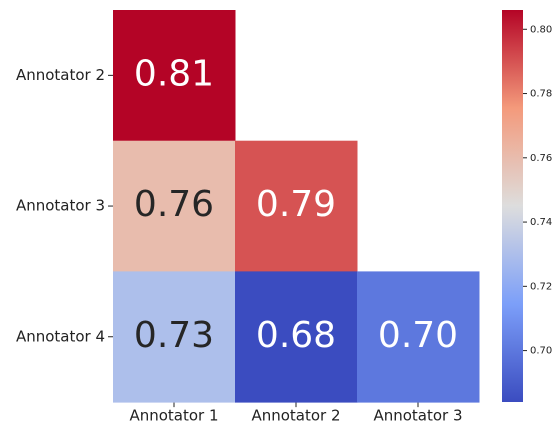 The height and width of the screenshot is (427, 552). I want to click on cell-label: 0.79, so click(296, 204).